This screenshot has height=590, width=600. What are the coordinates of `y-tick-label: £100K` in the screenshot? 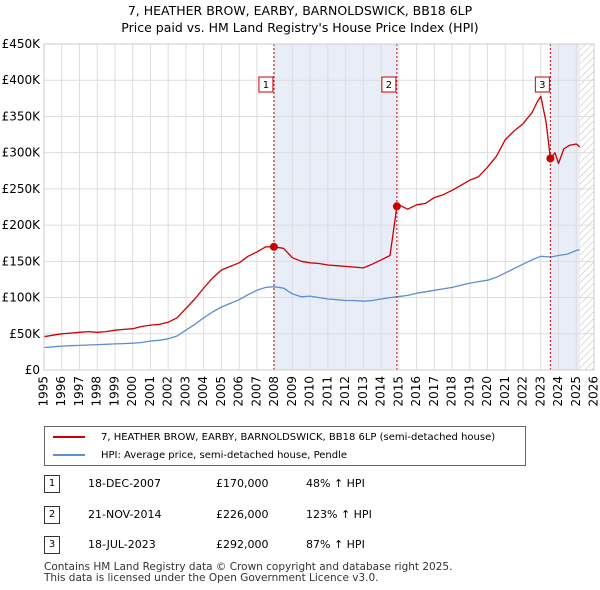 It's located at (22, 298).